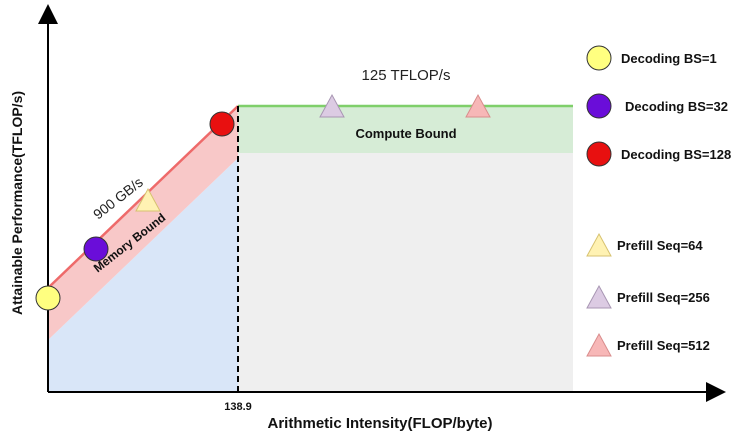  What do you see at coordinates (669, 58) in the screenshot?
I see `legend-label-decoding-bs1: Decoding BS=1` at bounding box center [669, 58].